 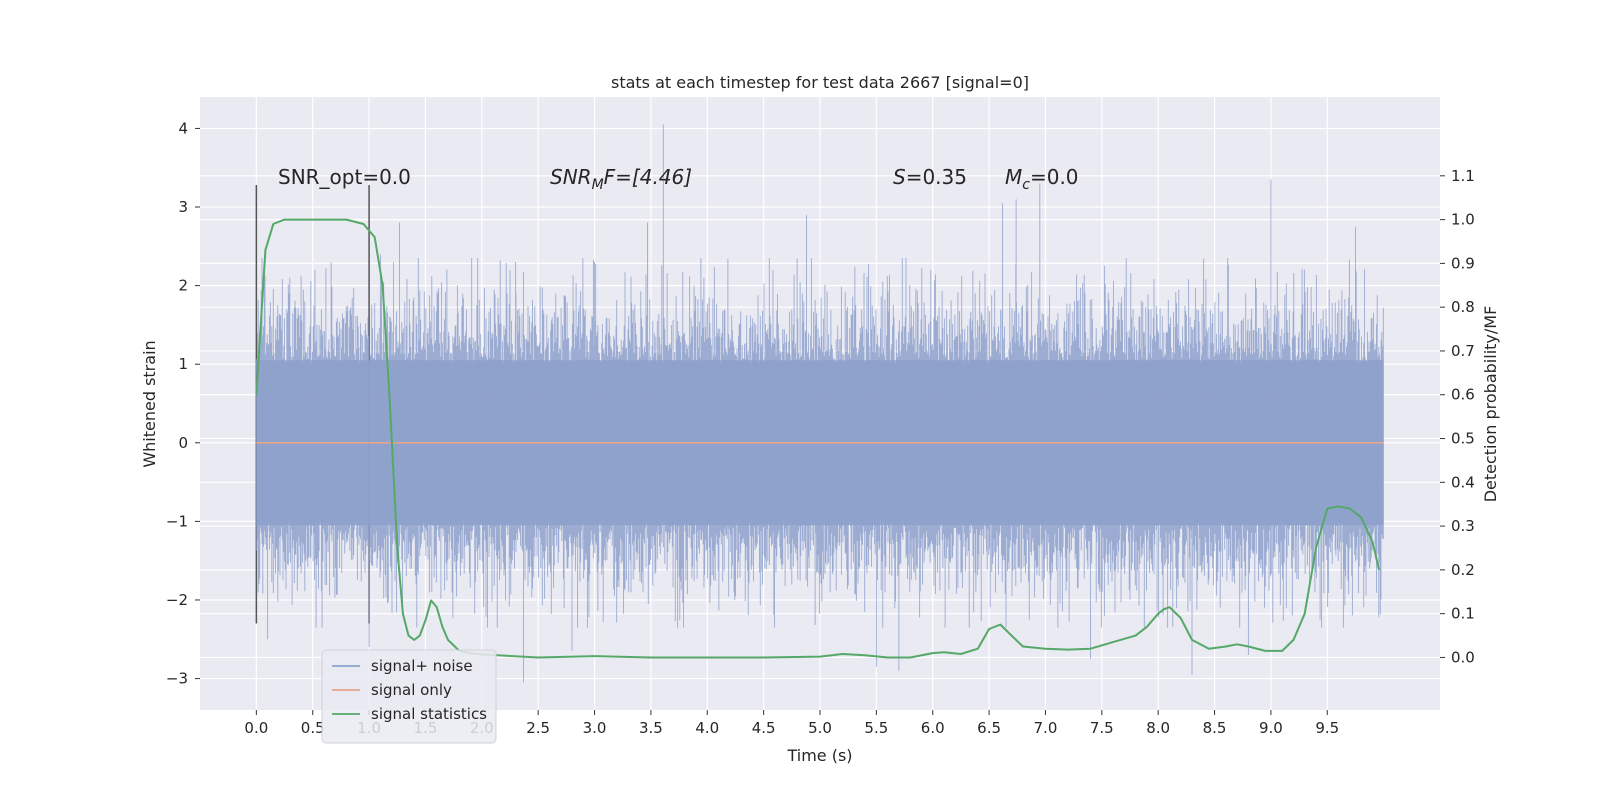 I want to click on y-tick-label: −1, so click(x=177, y=521).